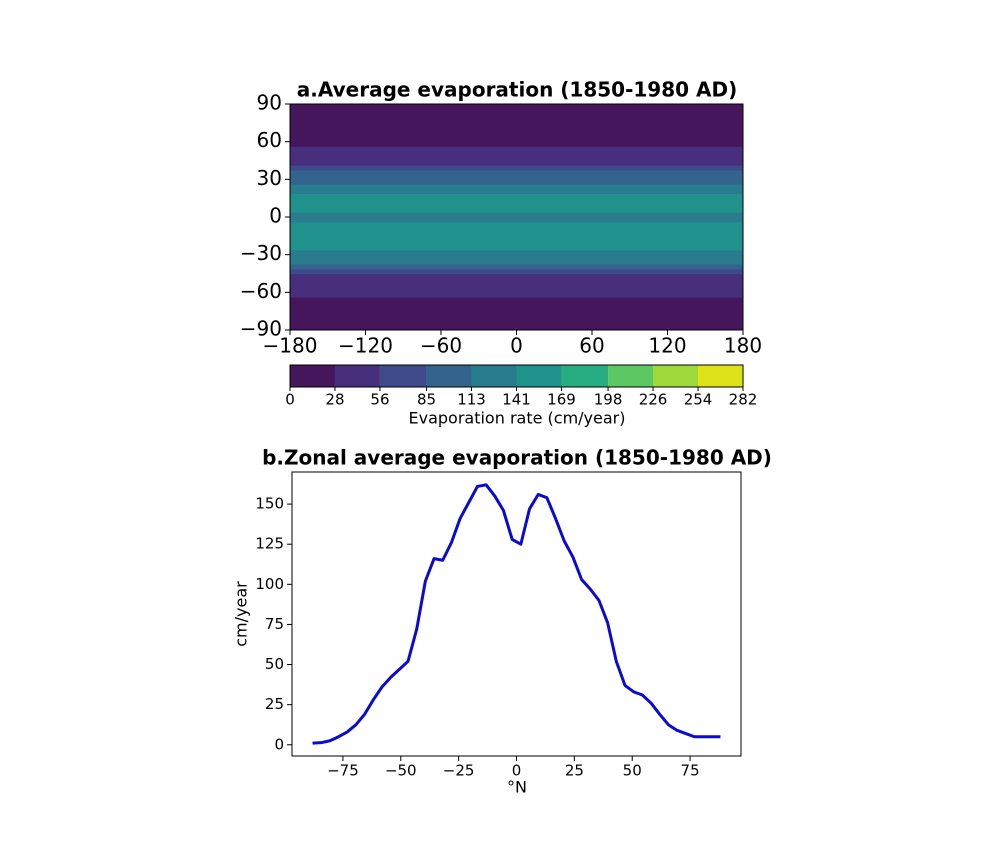 This screenshot has height=868, width=1008. I want to click on x-tick-label: 180, so click(743, 346).